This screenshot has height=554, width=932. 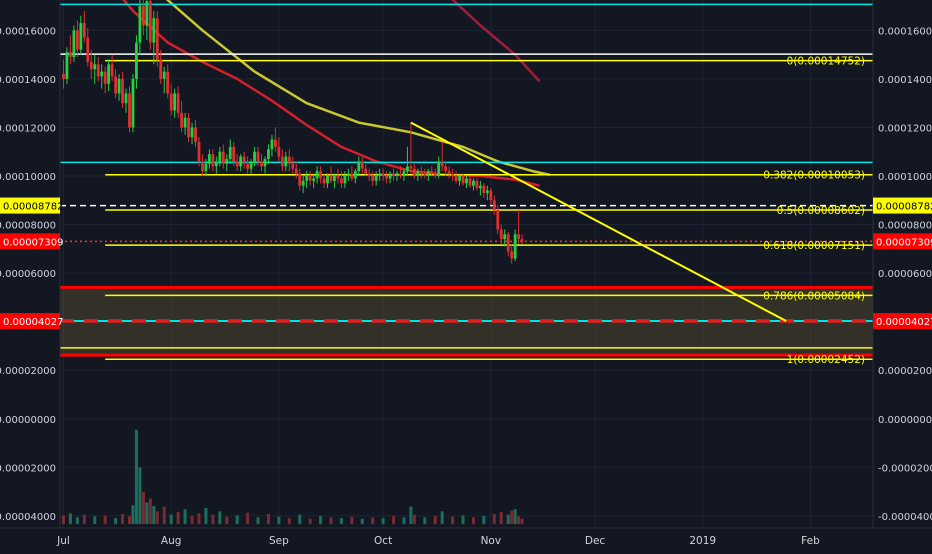 What do you see at coordinates (30, 205) in the screenshot?
I see `price-badge-left` at bounding box center [30, 205].